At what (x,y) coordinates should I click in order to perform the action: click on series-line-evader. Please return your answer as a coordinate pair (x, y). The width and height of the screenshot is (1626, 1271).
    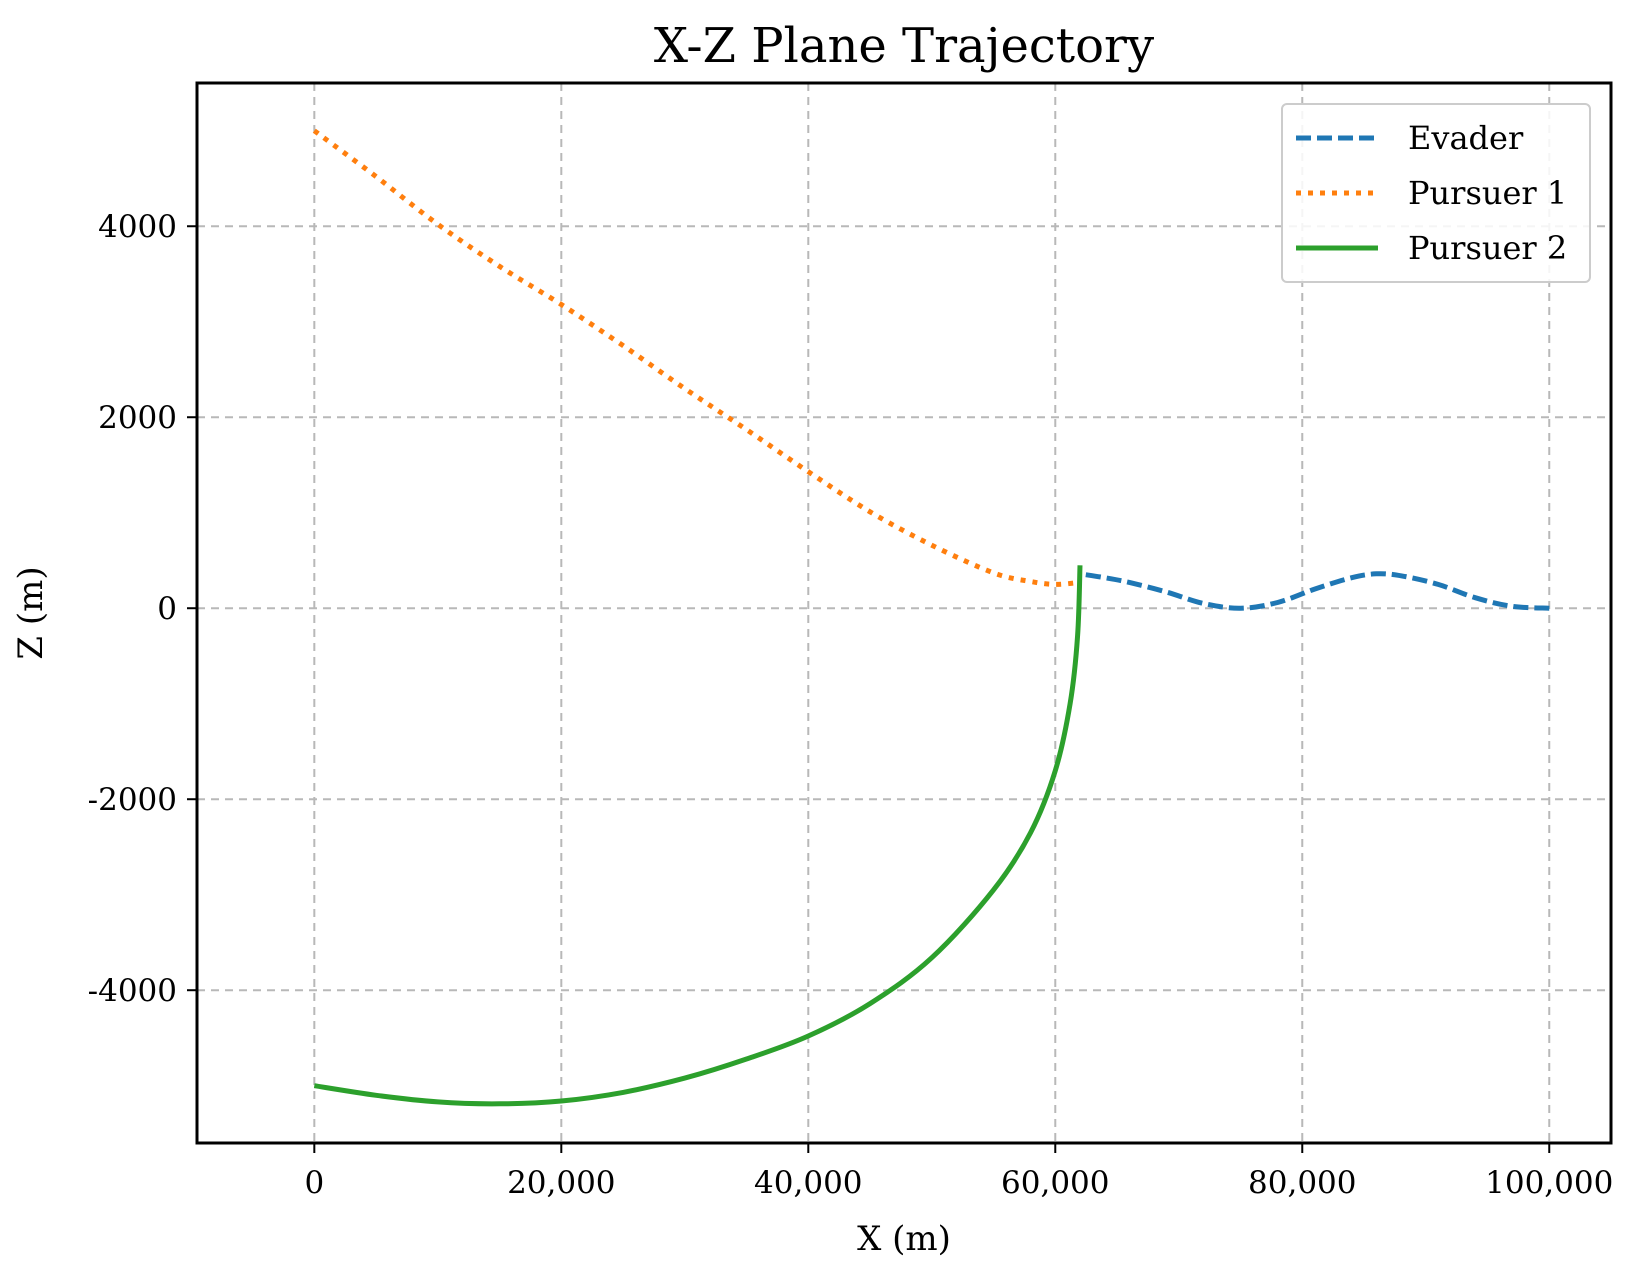
    Looking at the image, I should click on (1314, 591).